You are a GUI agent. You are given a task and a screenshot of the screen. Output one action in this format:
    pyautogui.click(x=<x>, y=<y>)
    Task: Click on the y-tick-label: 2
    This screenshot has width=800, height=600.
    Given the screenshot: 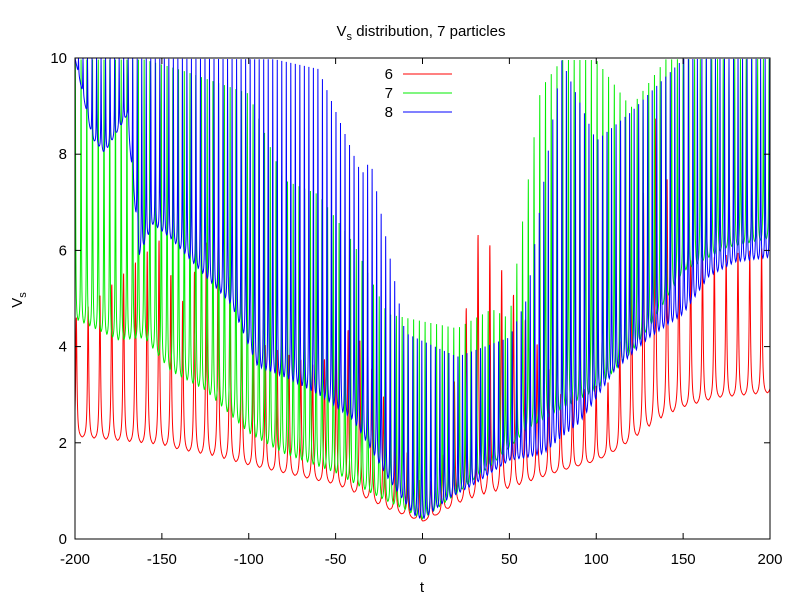 What is the action you would take?
    pyautogui.click(x=63, y=443)
    